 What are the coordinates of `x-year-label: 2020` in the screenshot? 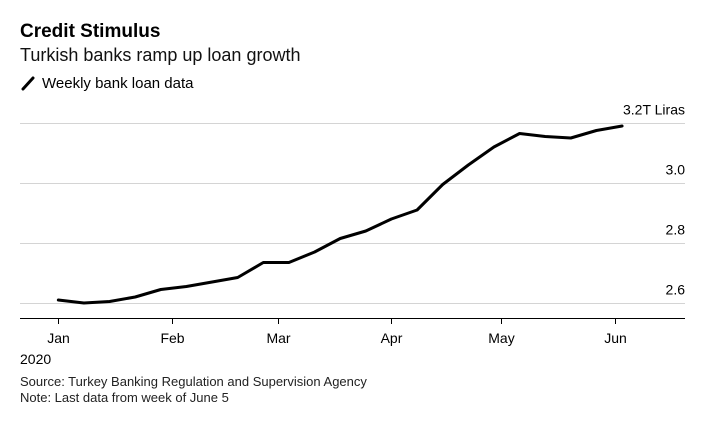 It's located at (35, 359).